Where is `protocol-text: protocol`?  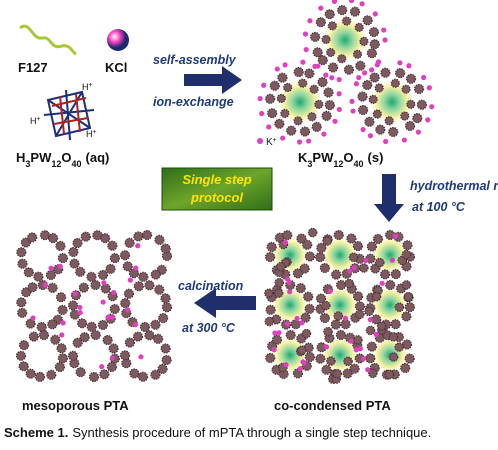 protocol-text: protocol is located at coordinates (216, 197).